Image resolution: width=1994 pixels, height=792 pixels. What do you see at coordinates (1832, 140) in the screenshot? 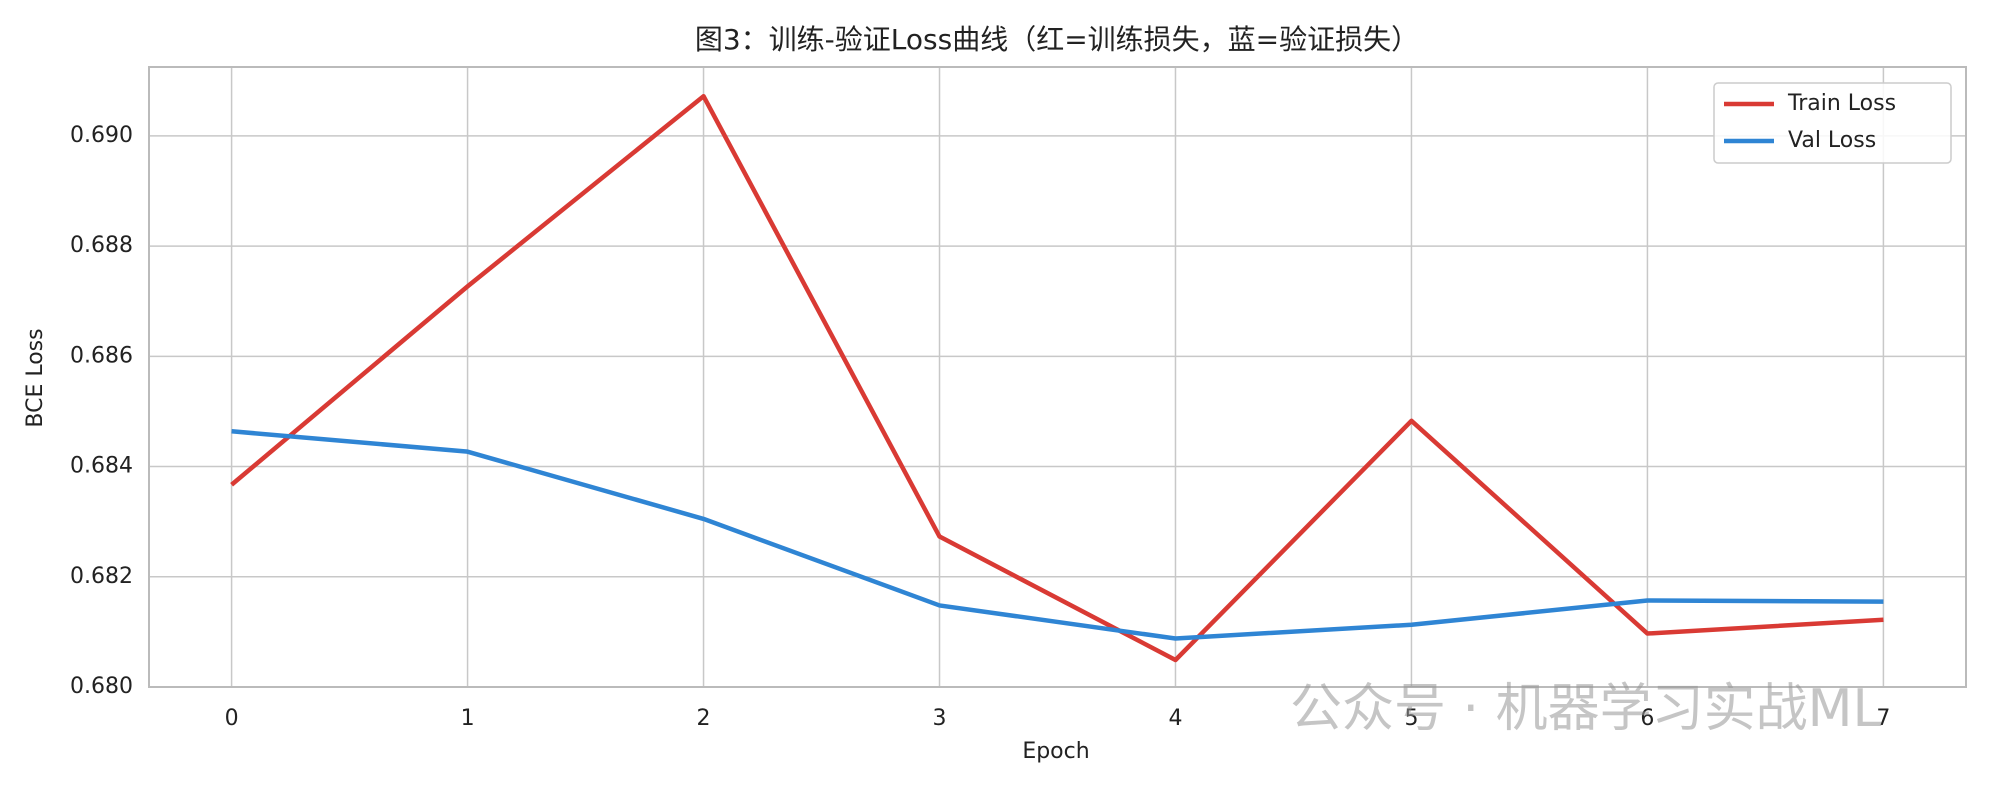
I see `legend-label: Val Loss` at bounding box center [1832, 140].